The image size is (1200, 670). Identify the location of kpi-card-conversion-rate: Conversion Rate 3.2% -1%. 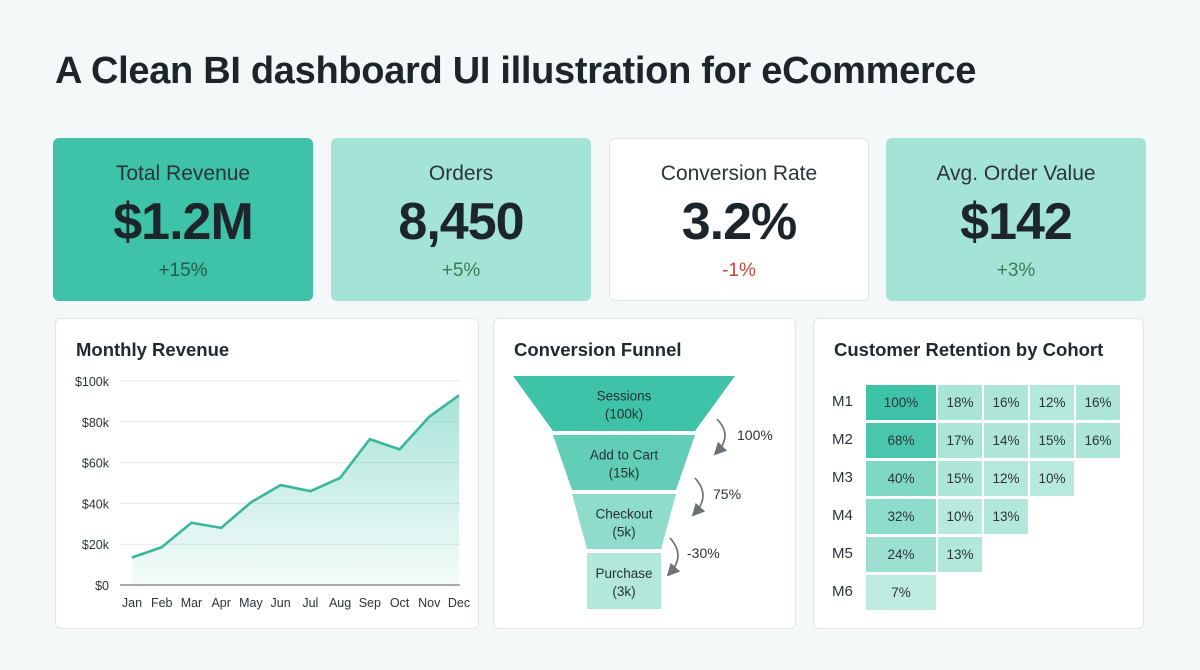
(739, 219).